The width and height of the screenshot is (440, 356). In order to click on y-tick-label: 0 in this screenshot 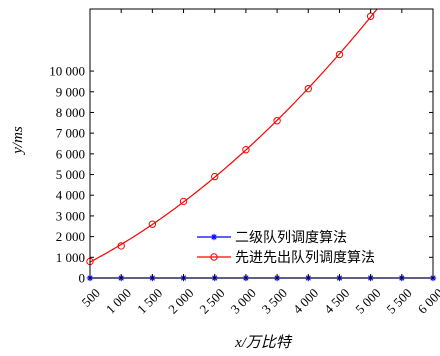, I will do `click(82, 278)`.